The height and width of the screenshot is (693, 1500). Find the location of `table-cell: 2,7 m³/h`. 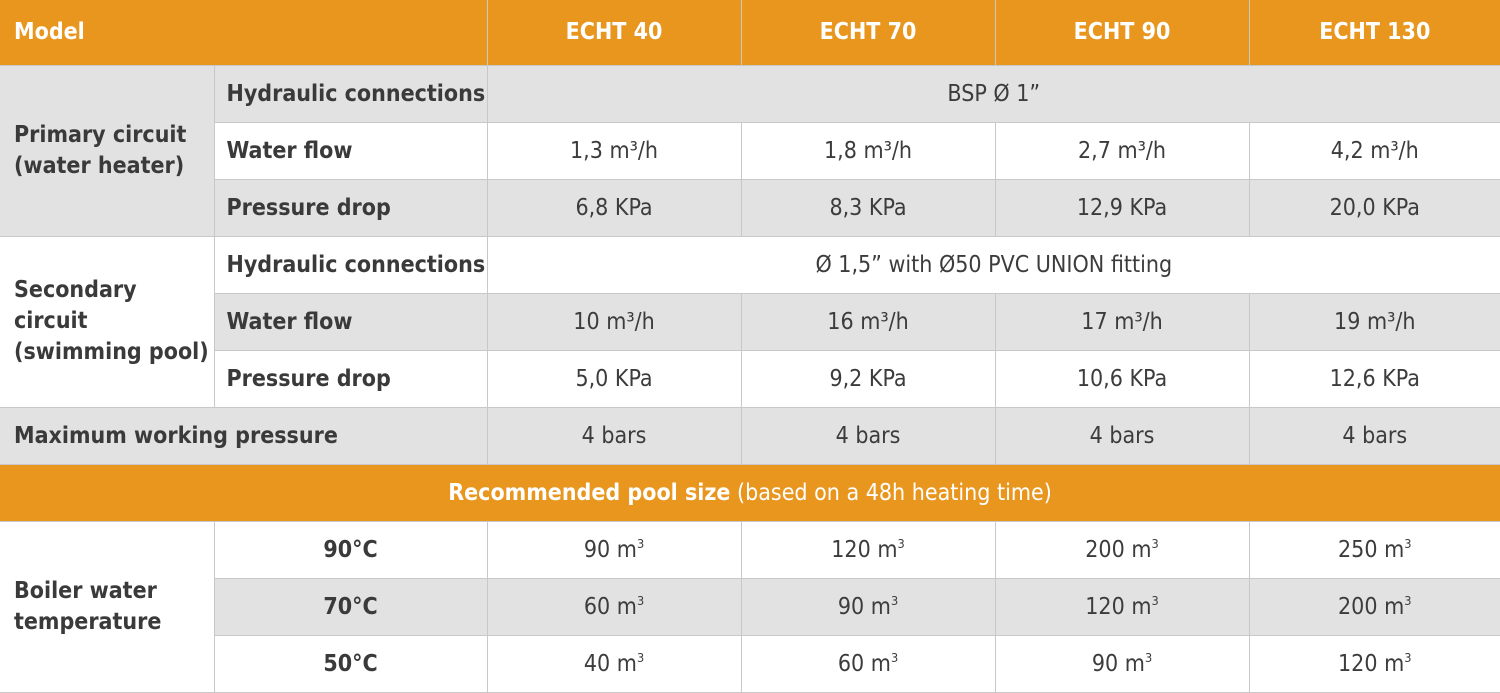

table-cell: 2,7 m³/h is located at coordinates (1122, 150).